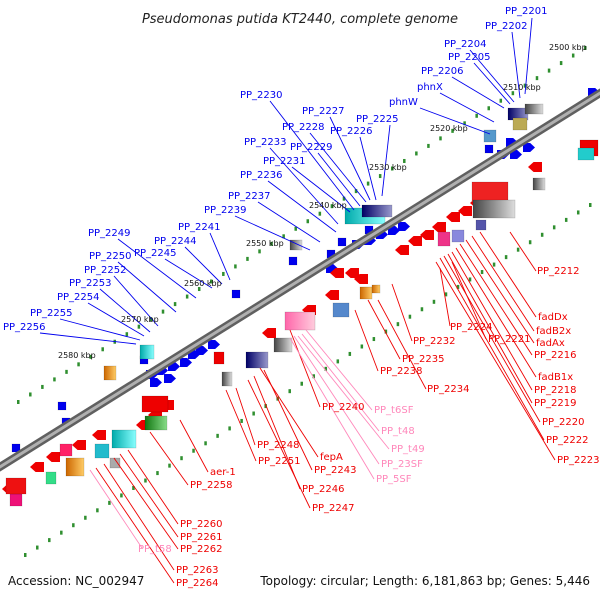 The width and height of the screenshot is (600, 600). I want to click on rna-label: PP_23SF, so click(402, 464).